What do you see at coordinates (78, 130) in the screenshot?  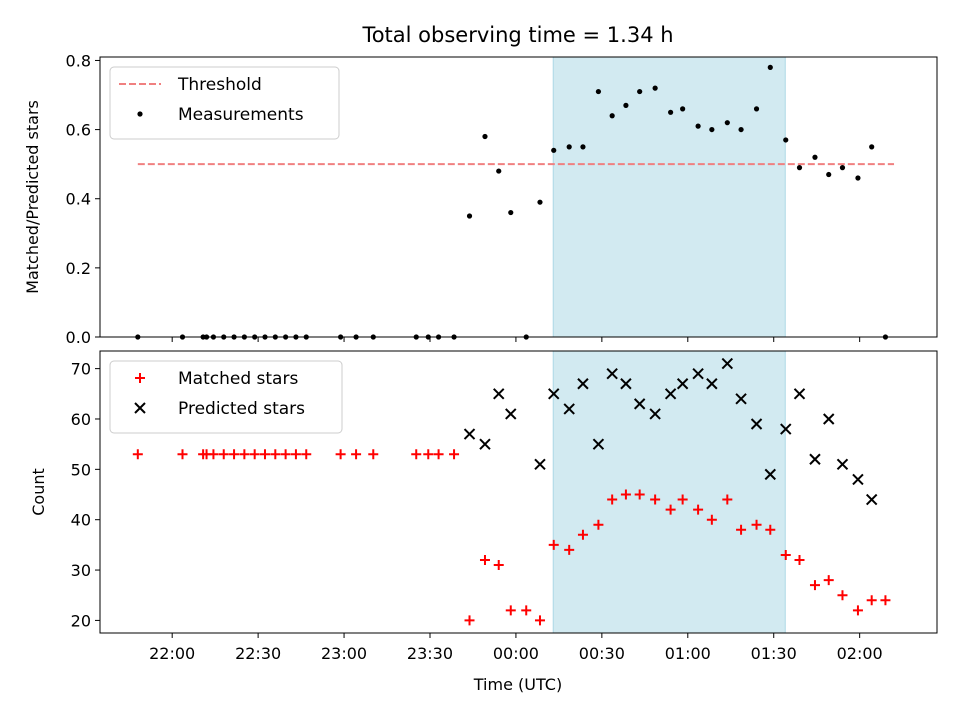 I see `y-tick-label: 0.6` at bounding box center [78, 130].